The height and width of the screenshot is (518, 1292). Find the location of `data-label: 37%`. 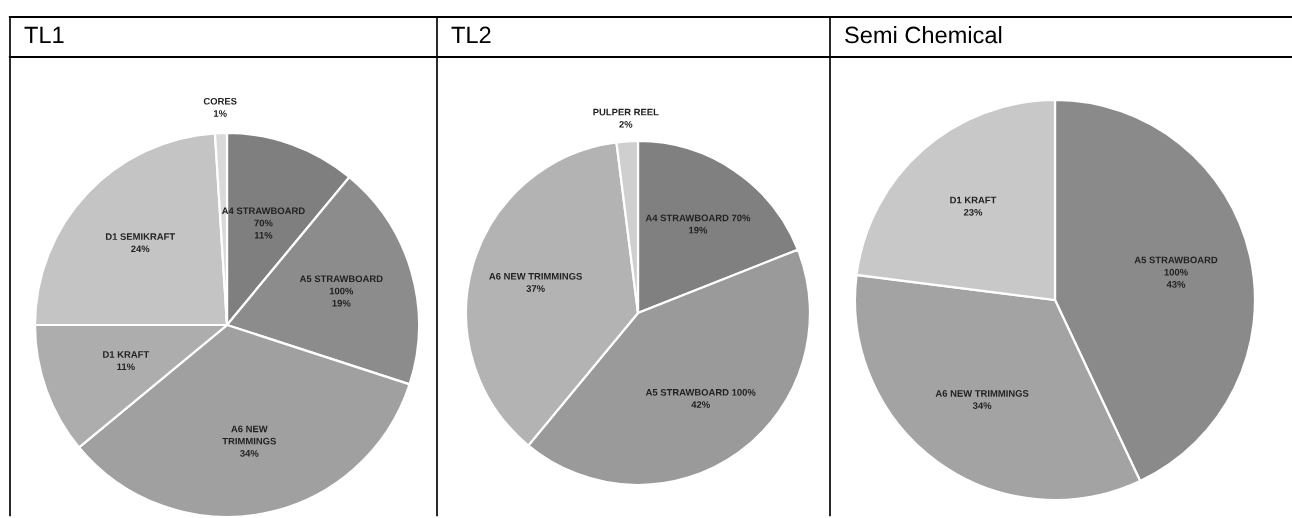

data-label: 37% is located at coordinates (535, 288).